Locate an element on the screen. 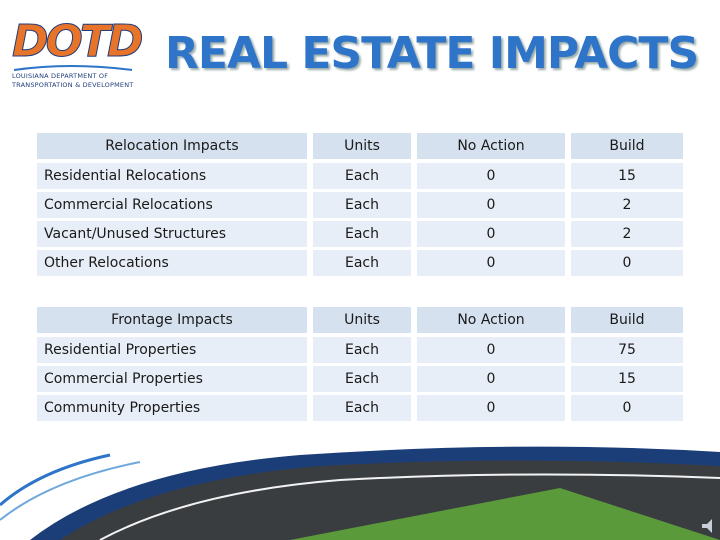  logo-text: LOUISIANA DEPARTMENT OF is located at coordinates (60, 76).